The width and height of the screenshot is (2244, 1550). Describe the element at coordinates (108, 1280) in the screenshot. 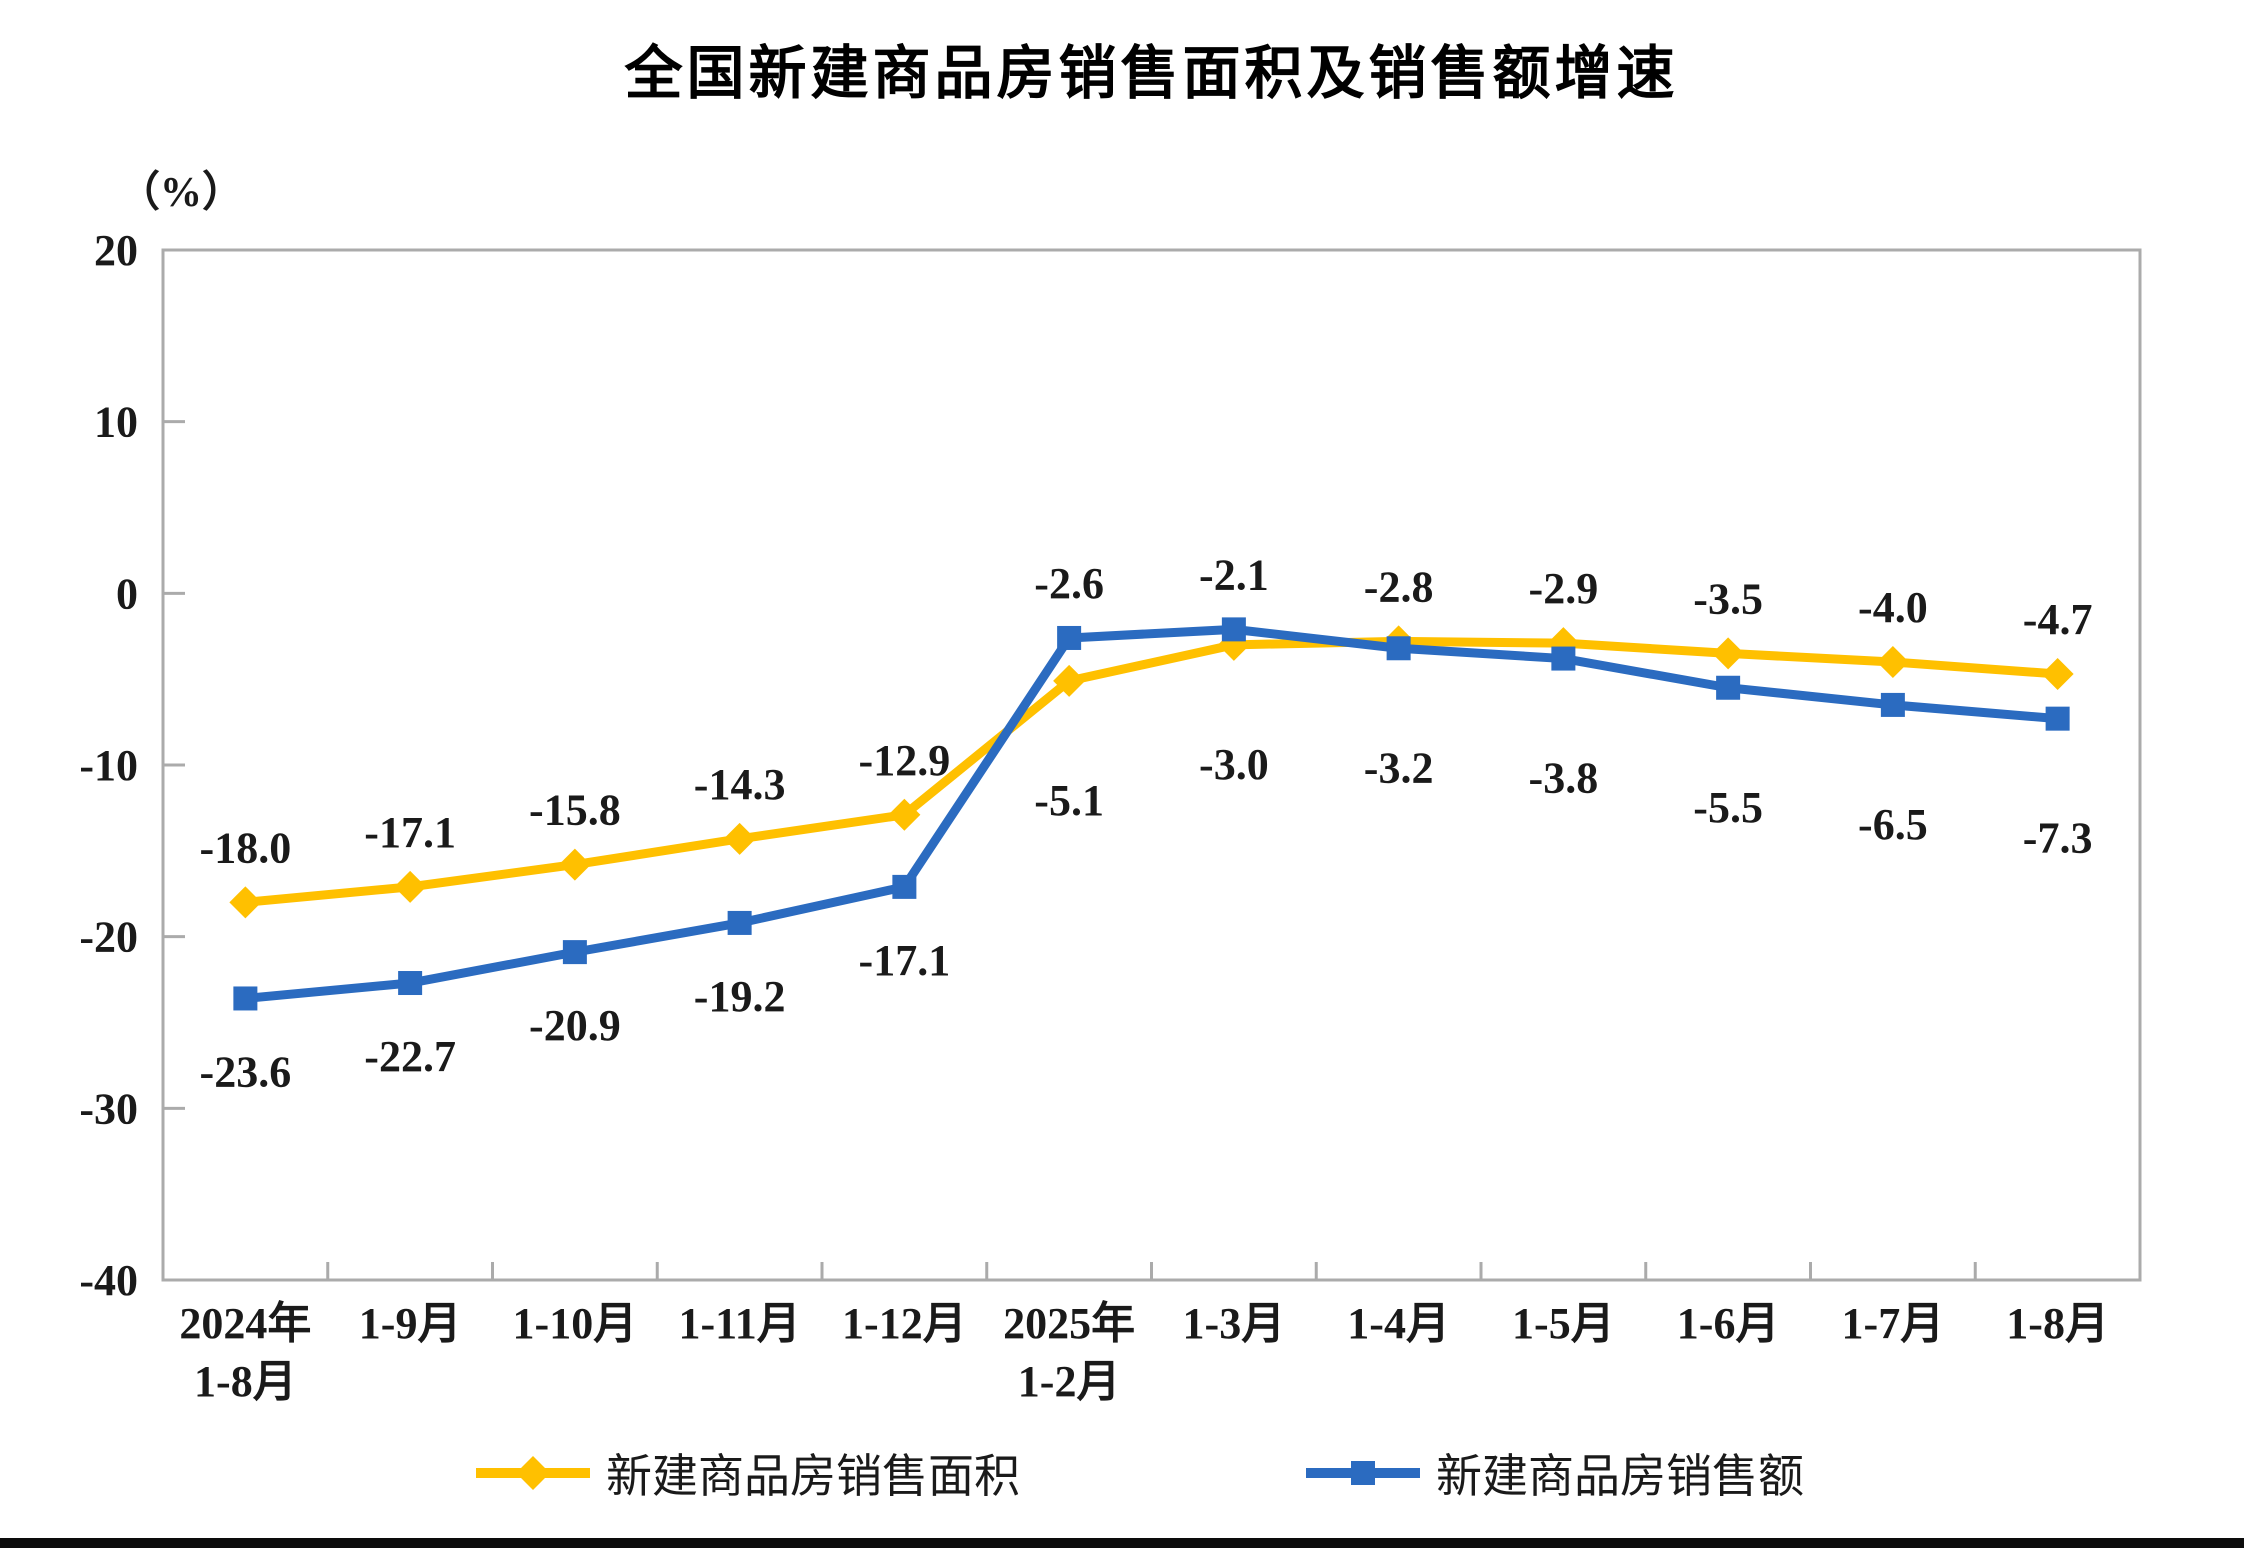

I see `y-tick-label: -40` at that location.